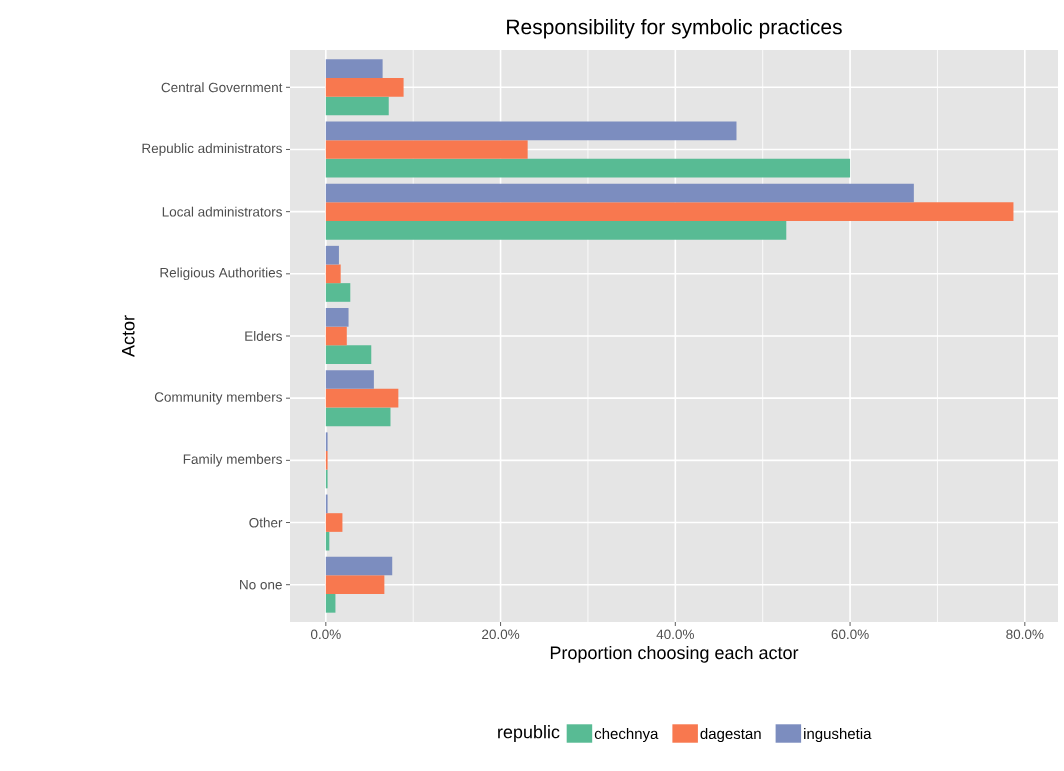 Image resolution: width=1064 pixels, height=771 pixels. I want to click on x-tick-label: 60.0%, so click(850, 634).